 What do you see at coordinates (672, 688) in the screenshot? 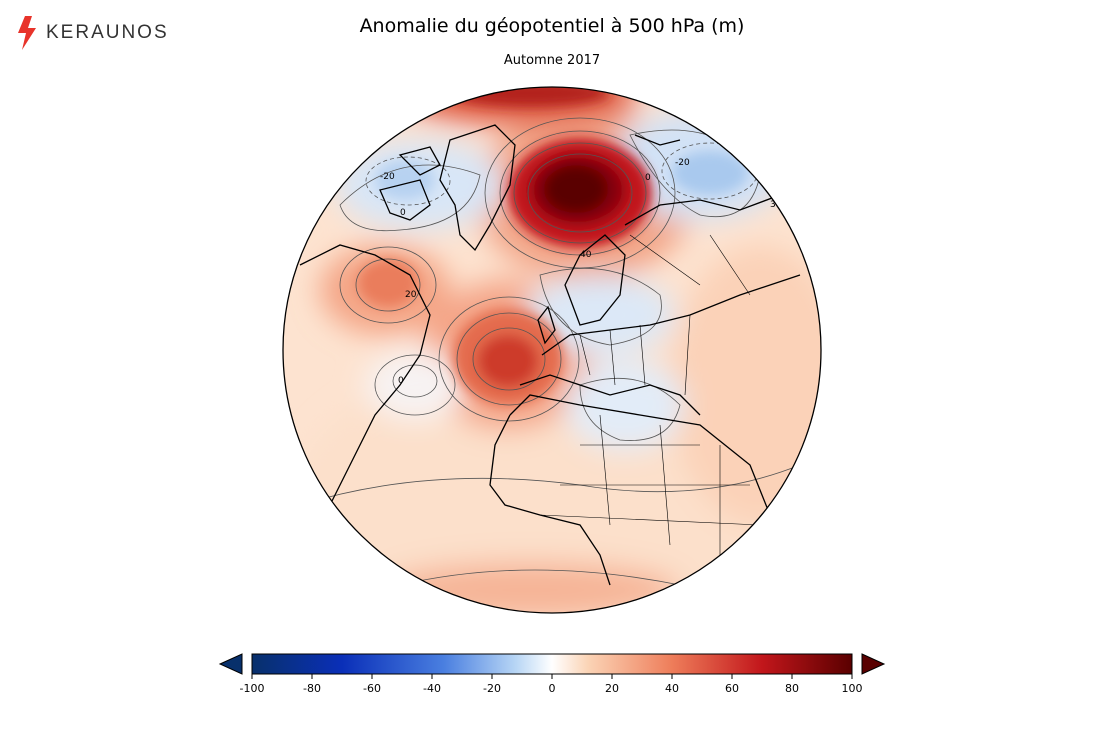
I see `colorbar-tick-label: 40` at bounding box center [672, 688].